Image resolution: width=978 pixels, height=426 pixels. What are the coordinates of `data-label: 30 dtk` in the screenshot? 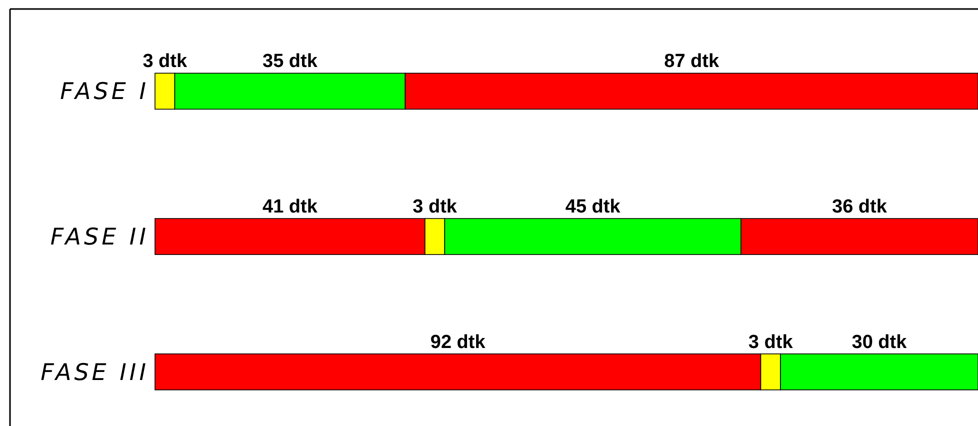 It's located at (880, 342).